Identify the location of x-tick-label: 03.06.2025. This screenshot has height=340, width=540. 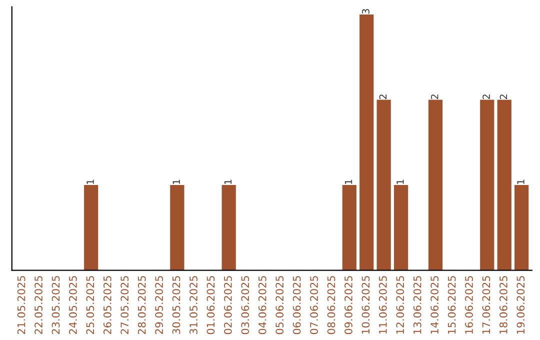
(245, 305).